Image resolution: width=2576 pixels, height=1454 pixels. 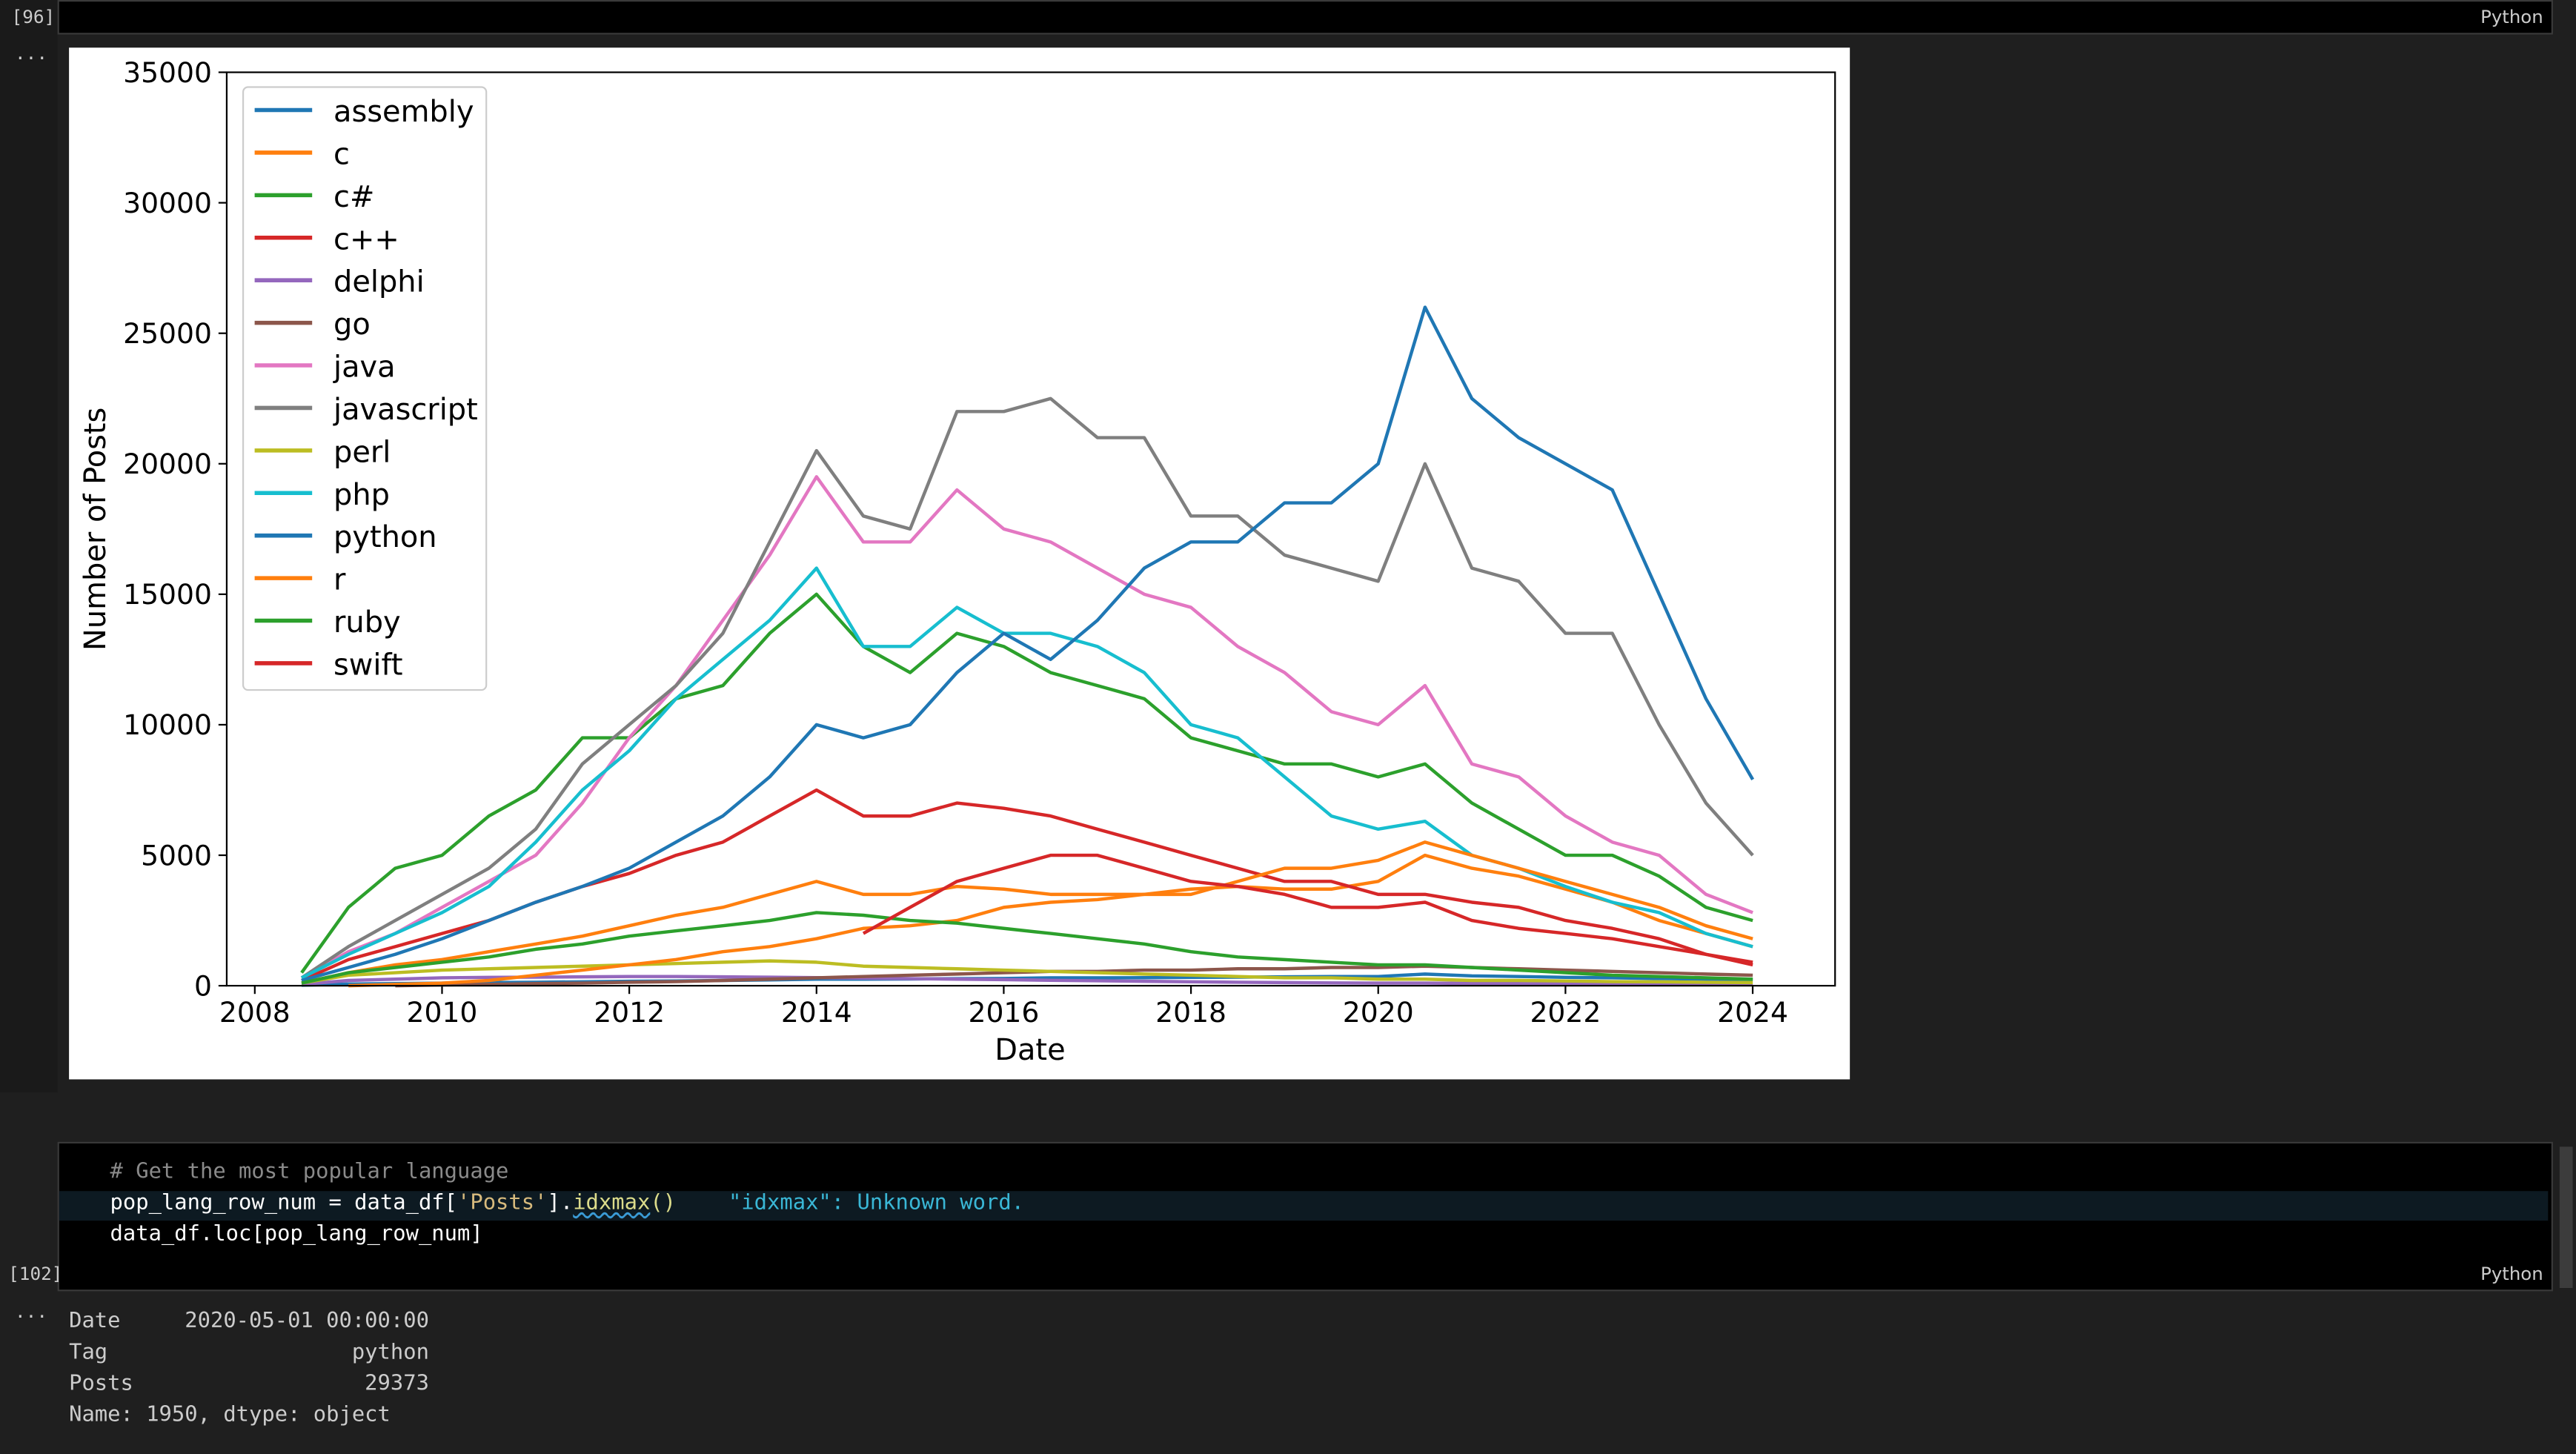 What do you see at coordinates (1752, 1012) in the screenshot?
I see `x-tick-label: 2024` at bounding box center [1752, 1012].